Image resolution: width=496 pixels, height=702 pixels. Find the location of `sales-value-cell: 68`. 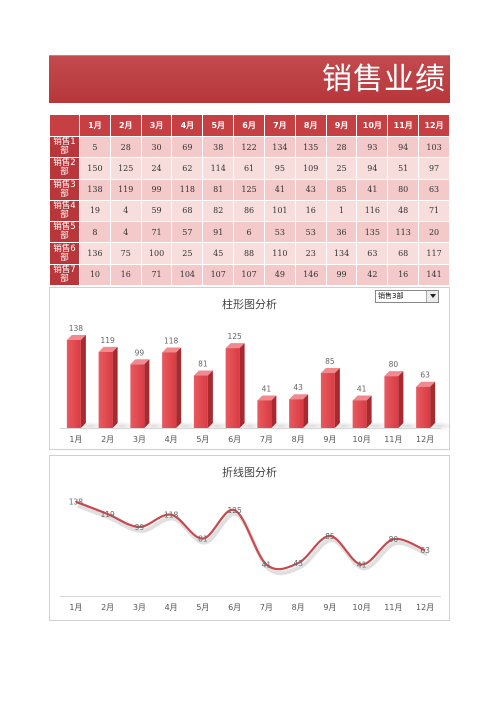

sales-value-cell: 68 is located at coordinates (403, 253).